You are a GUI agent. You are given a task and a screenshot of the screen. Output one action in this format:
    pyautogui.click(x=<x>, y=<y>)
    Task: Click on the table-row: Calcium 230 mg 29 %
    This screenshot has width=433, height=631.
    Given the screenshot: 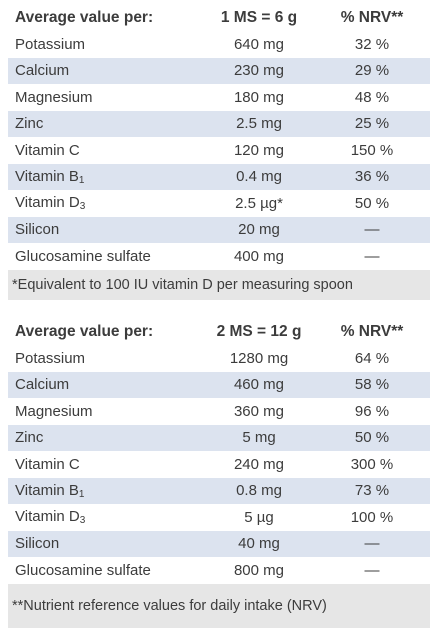 What is the action you would take?
    pyautogui.click(x=219, y=70)
    